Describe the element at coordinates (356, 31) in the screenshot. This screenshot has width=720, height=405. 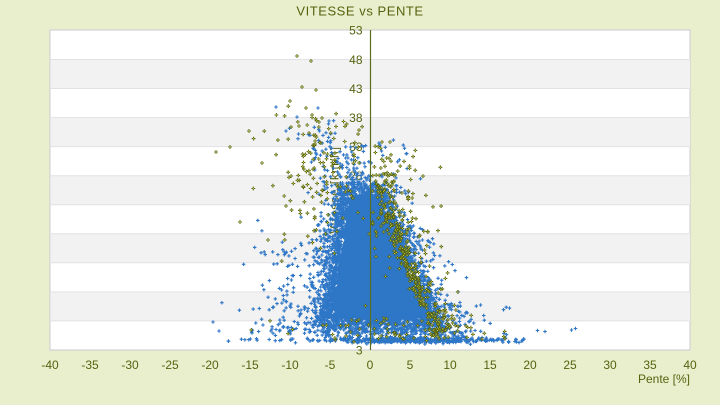
I see `svg-text: 53` at that location.